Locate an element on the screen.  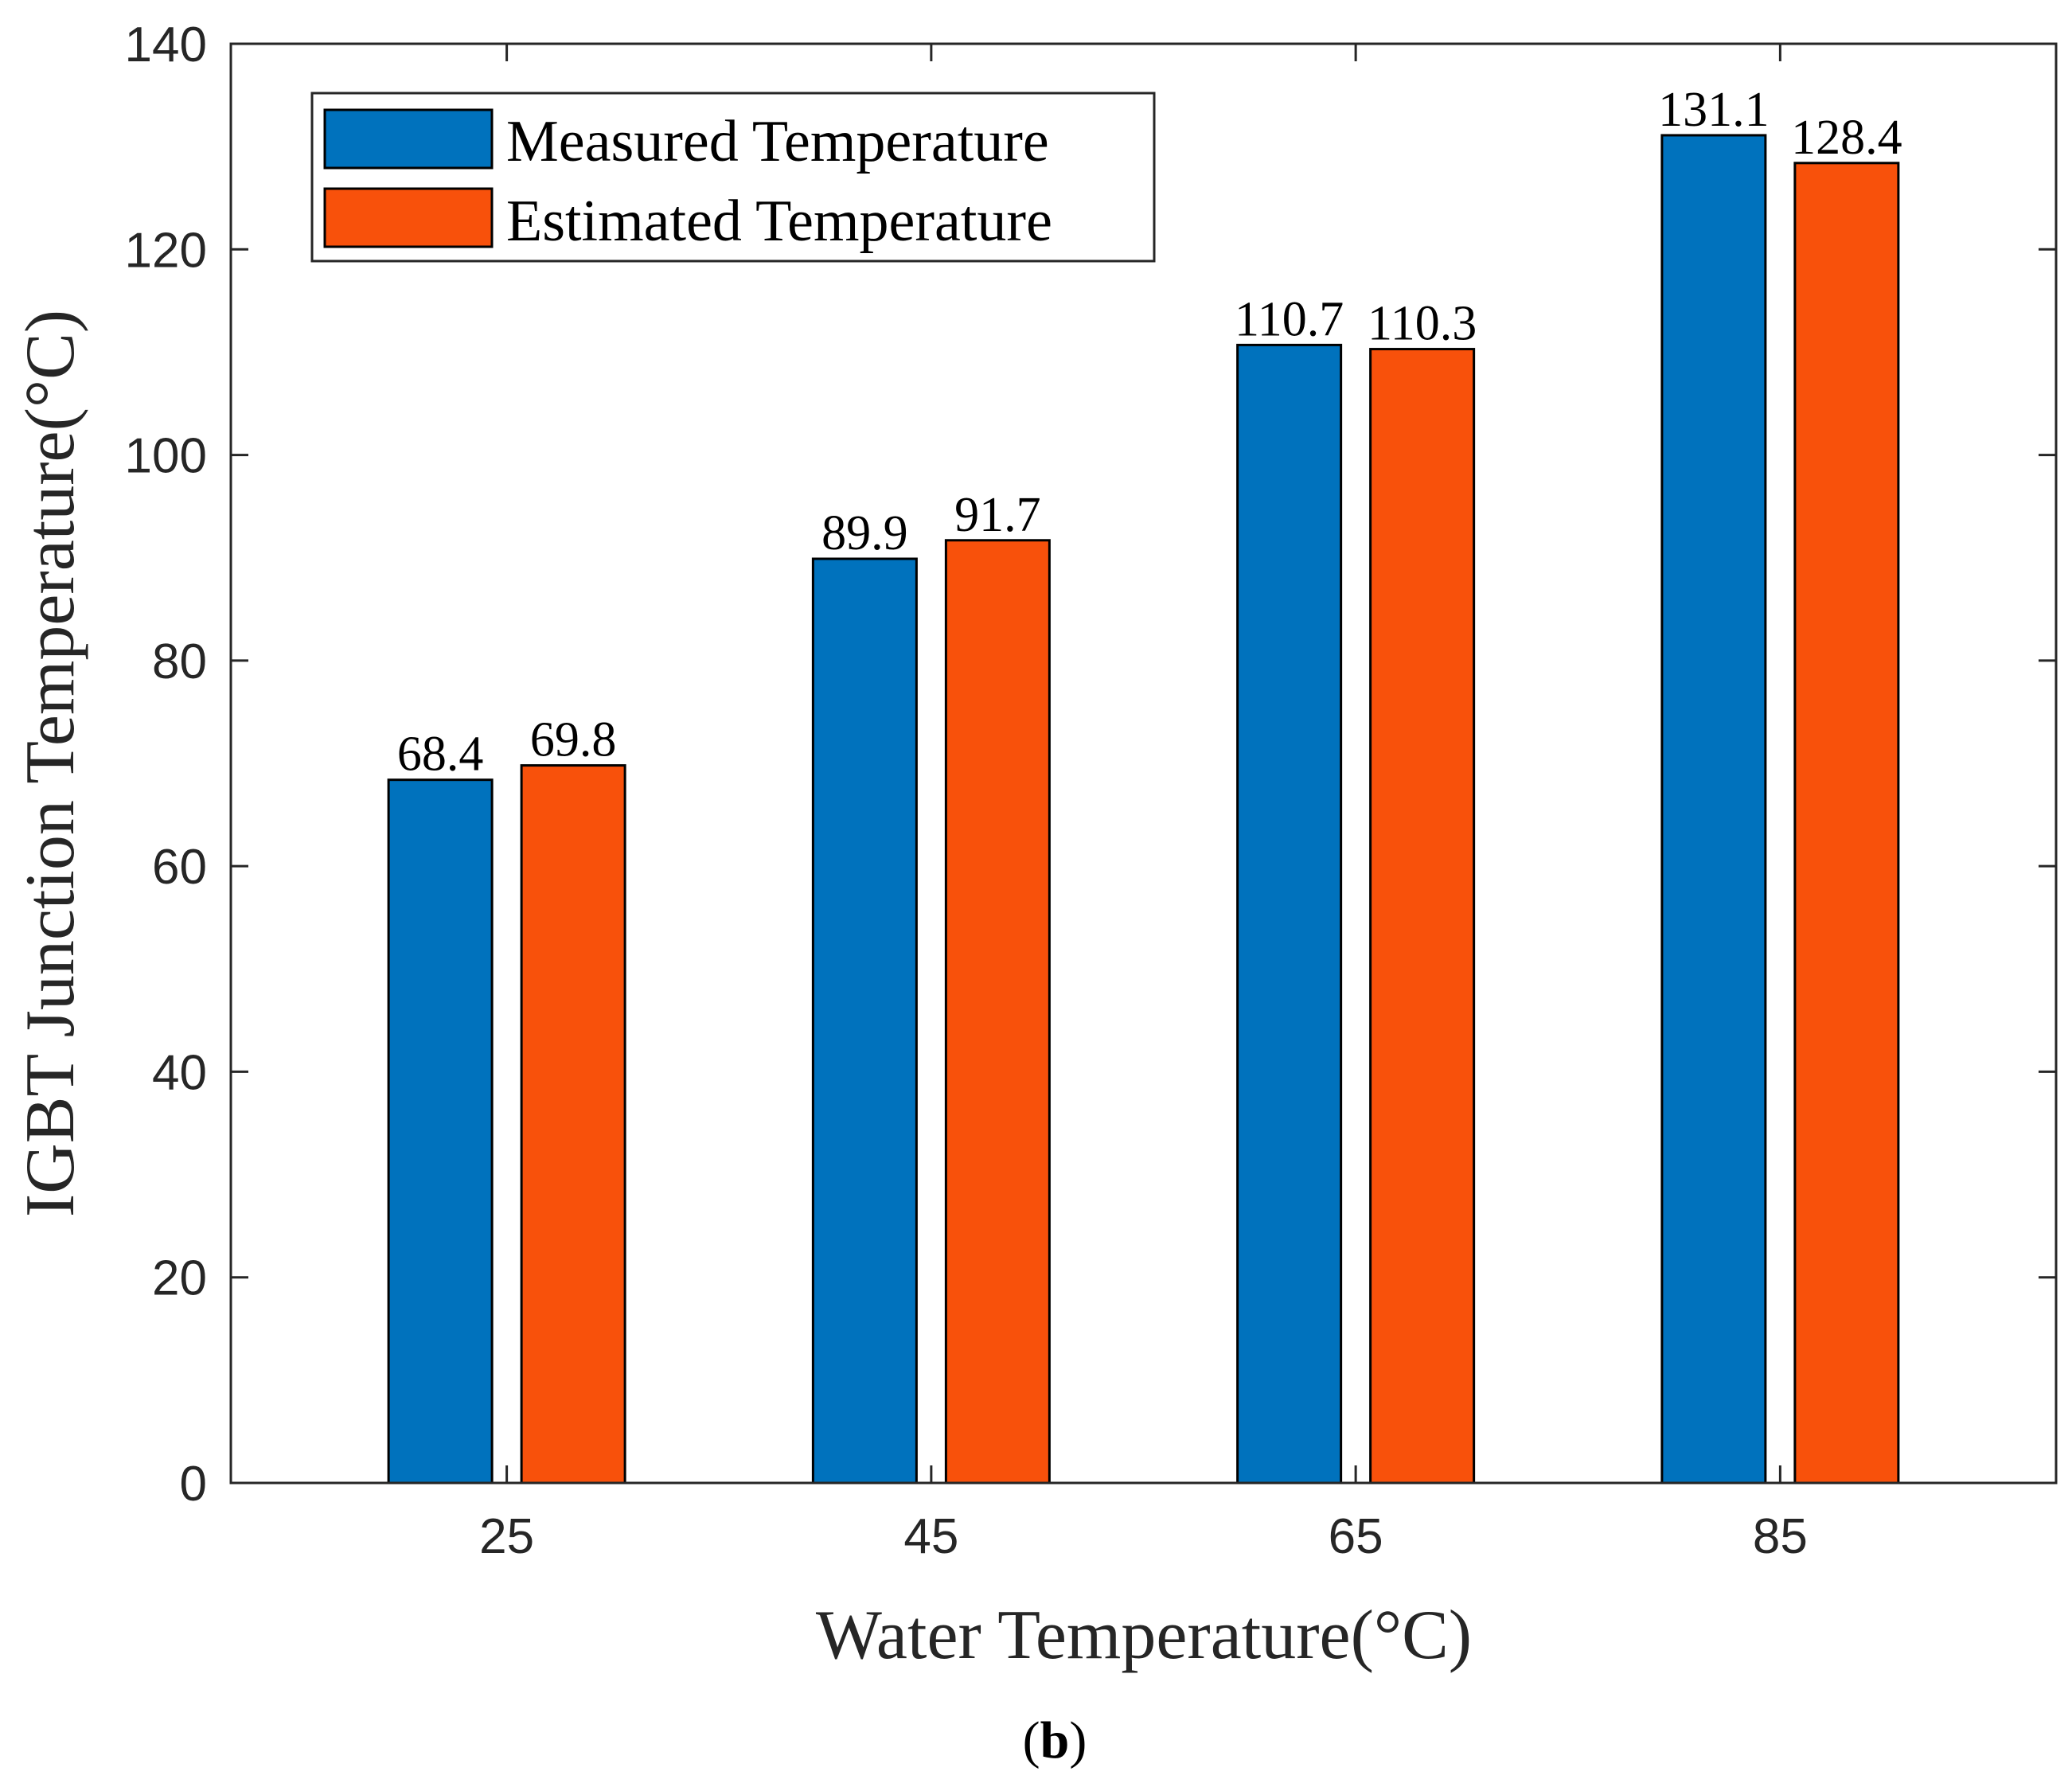
data-label-measured-45: 89.9 is located at coordinates (864, 533).